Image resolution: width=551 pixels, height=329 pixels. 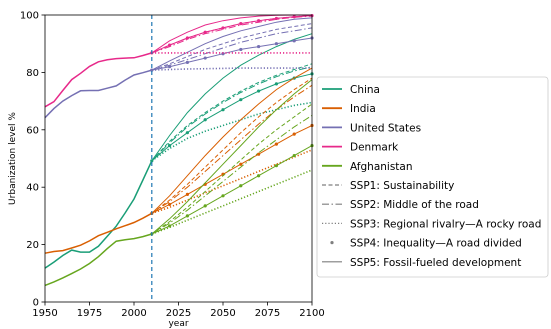 I want to click on afghanistan-ssp5-line, so click(x=232, y=157).